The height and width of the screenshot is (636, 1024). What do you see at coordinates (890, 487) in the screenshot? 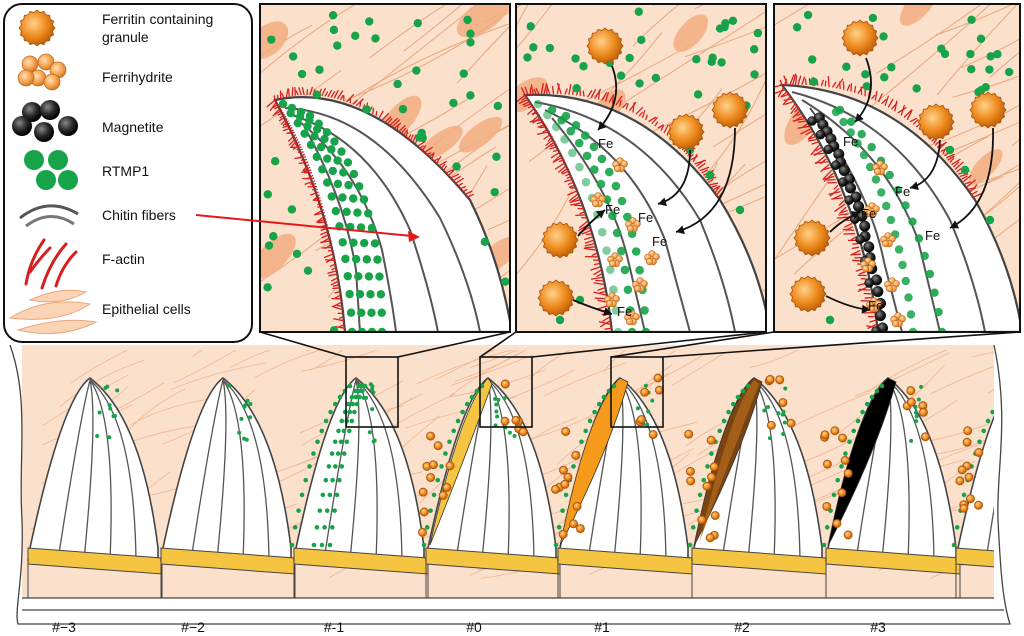
I see `strip-tooth` at bounding box center [890, 487].